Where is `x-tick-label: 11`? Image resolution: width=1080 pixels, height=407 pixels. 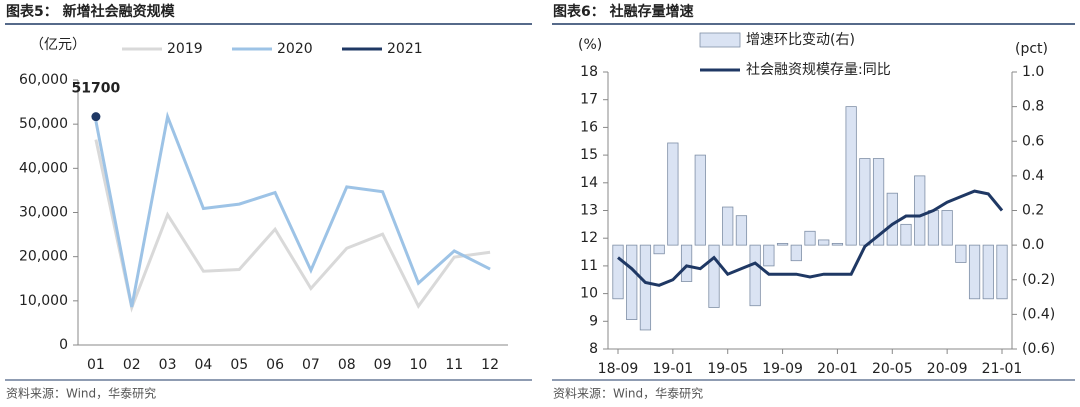 x-tick-label: 11 is located at coordinates (454, 365).